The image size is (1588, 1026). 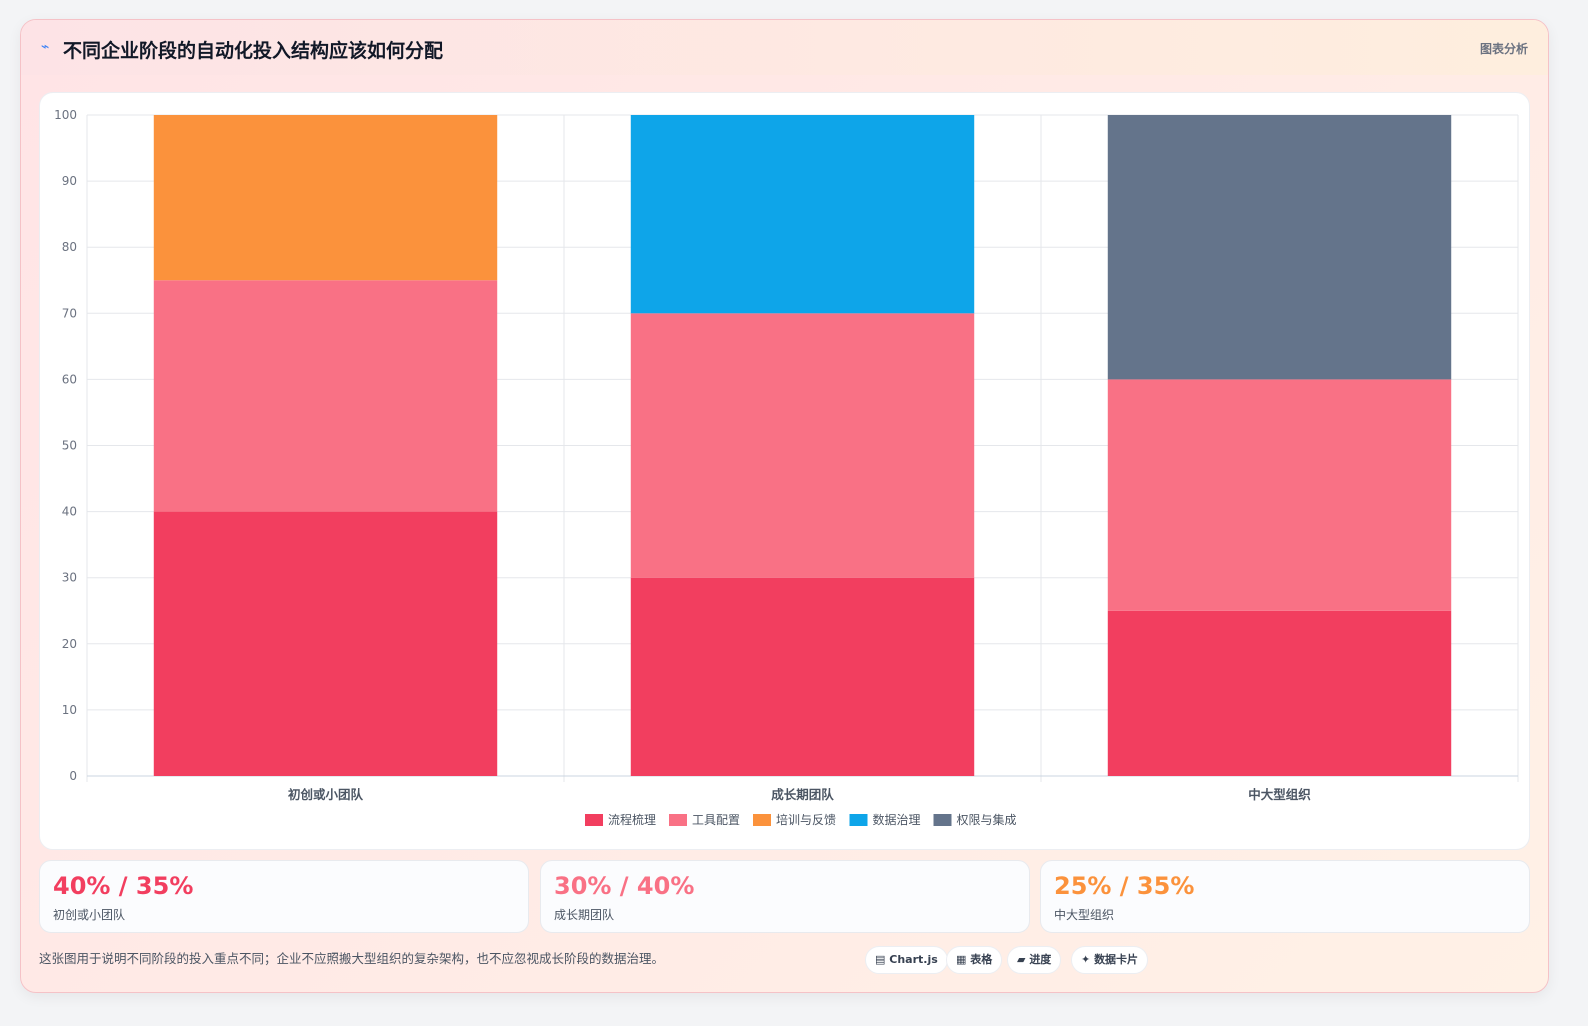 What do you see at coordinates (1285, 896) in the screenshot?
I see `stat-card-enterprise: 25% / 35% 中大型组织` at bounding box center [1285, 896].